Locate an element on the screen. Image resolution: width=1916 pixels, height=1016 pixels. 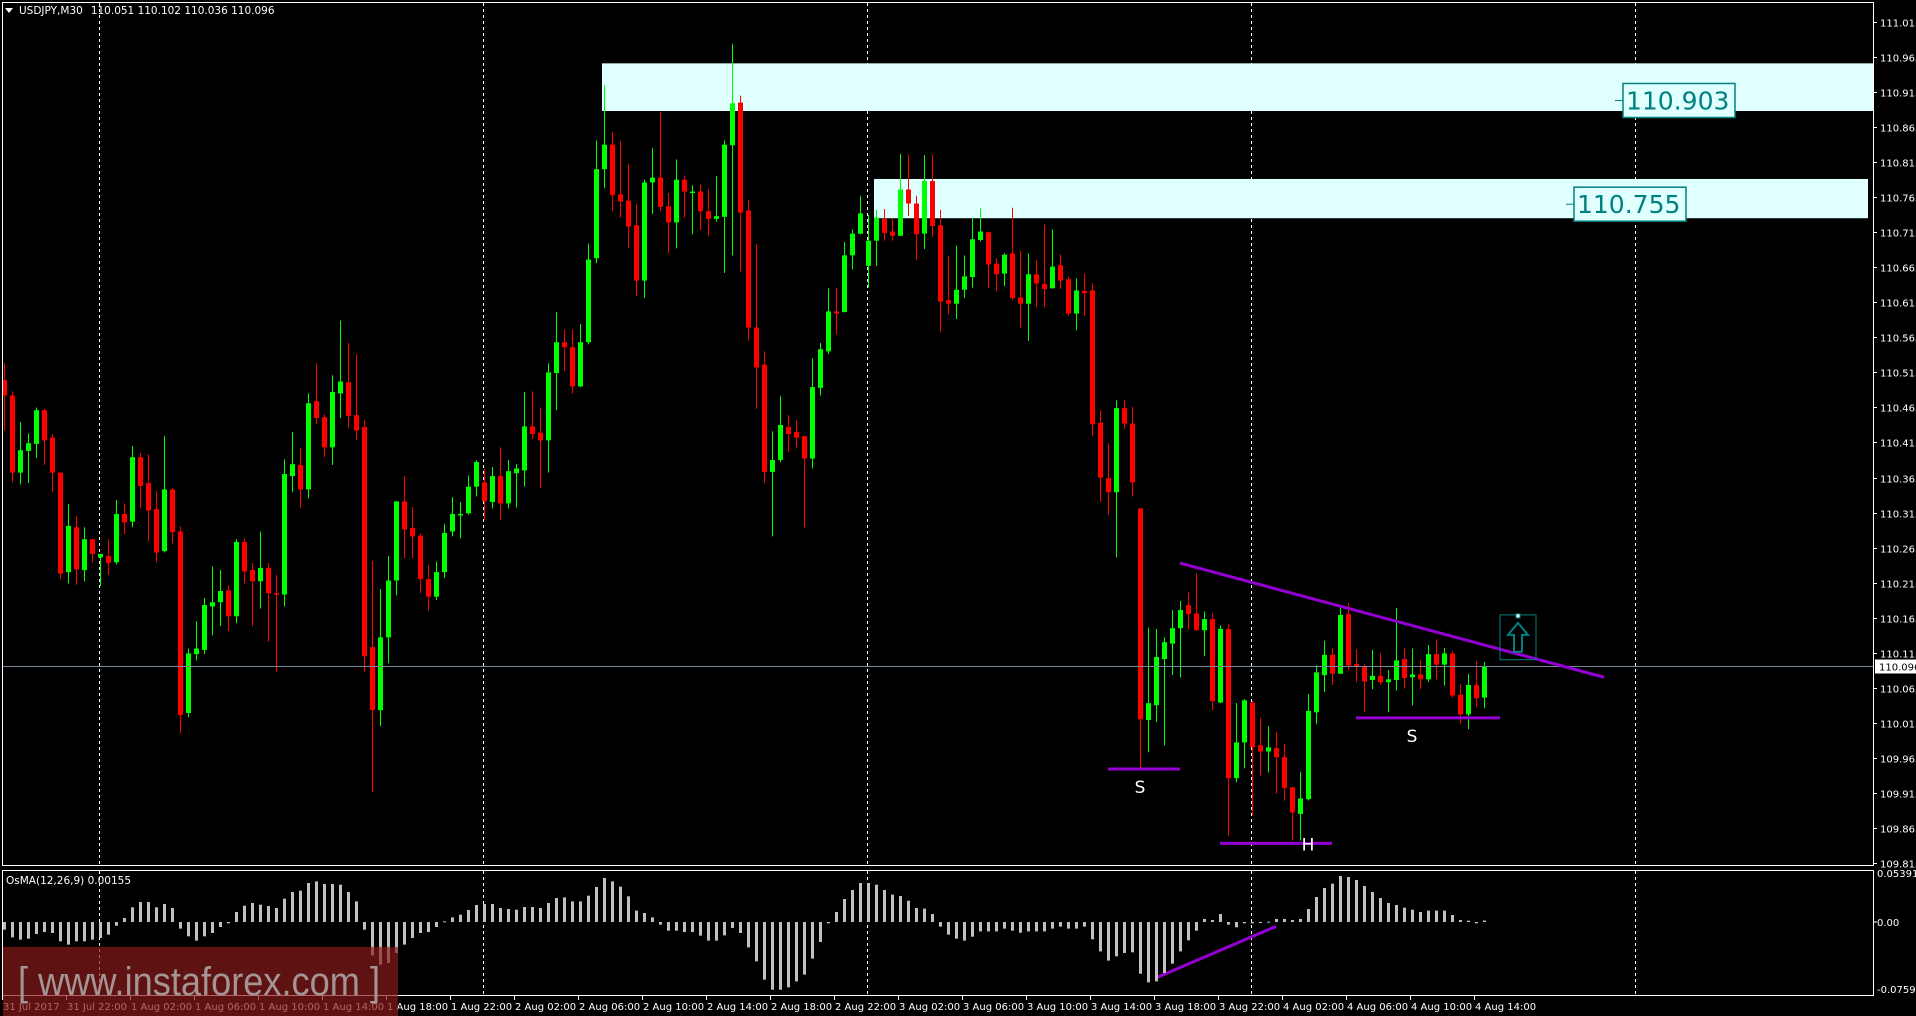
anchor-handle is located at coordinates (1518, 616).